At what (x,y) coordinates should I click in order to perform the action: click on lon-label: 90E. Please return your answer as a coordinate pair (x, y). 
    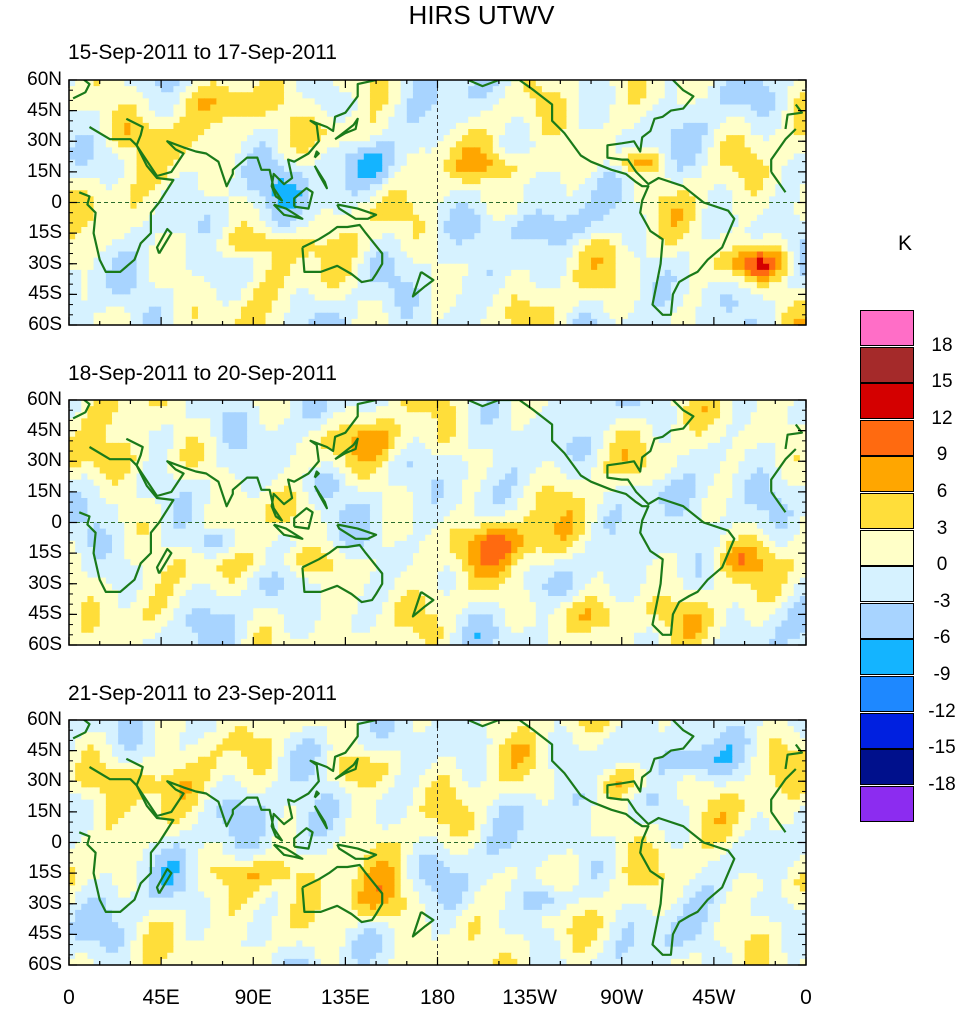
    Looking at the image, I should click on (253, 997).